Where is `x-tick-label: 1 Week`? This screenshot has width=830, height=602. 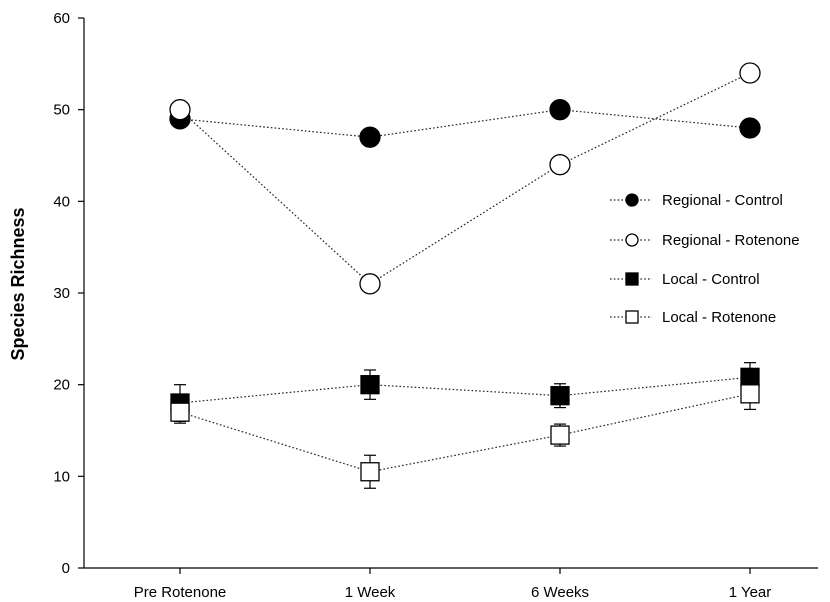
x-tick-label: 1 Week is located at coordinates (370, 592).